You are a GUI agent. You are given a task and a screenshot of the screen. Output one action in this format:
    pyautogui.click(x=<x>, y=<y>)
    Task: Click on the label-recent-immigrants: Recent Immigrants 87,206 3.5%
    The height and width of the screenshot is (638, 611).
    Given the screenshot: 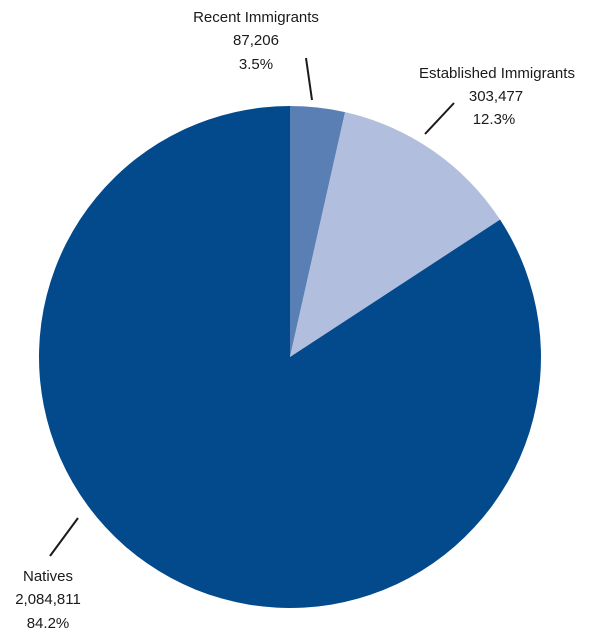 What is the action you would take?
    pyautogui.click(x=256, y=41)
    